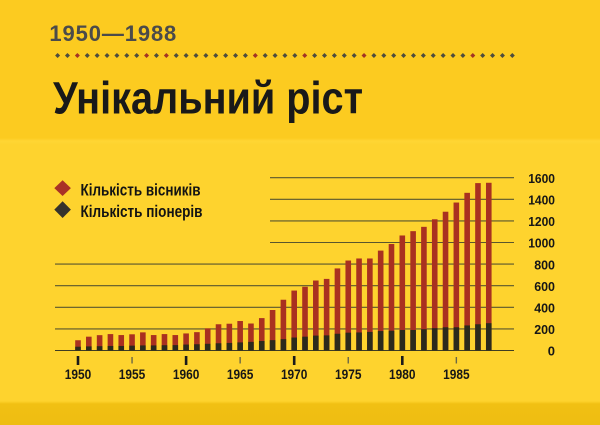 The image size is (600, 425). Describe the element at coordinates (208, 98) in the screenshot. I see `svg-text: Унікальний ріст` at that location.